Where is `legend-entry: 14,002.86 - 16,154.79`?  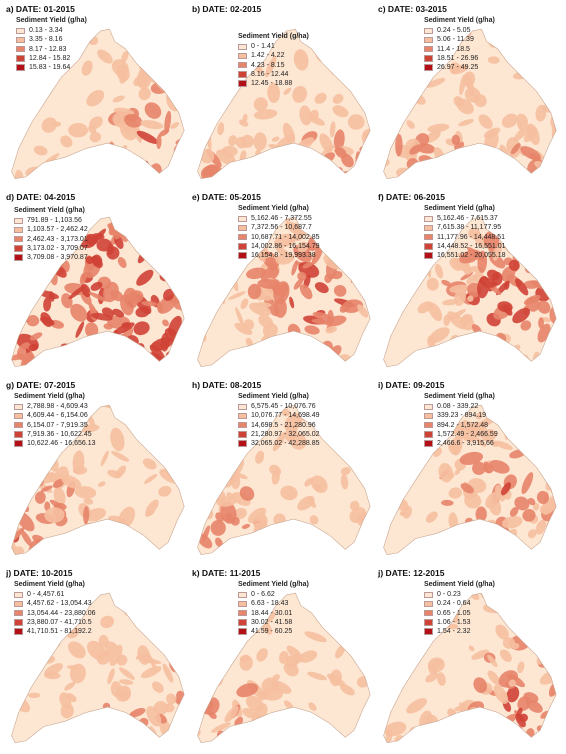 legend-entry: 14,002.86 - 16,154.79 is located at coordinates (279, 246).